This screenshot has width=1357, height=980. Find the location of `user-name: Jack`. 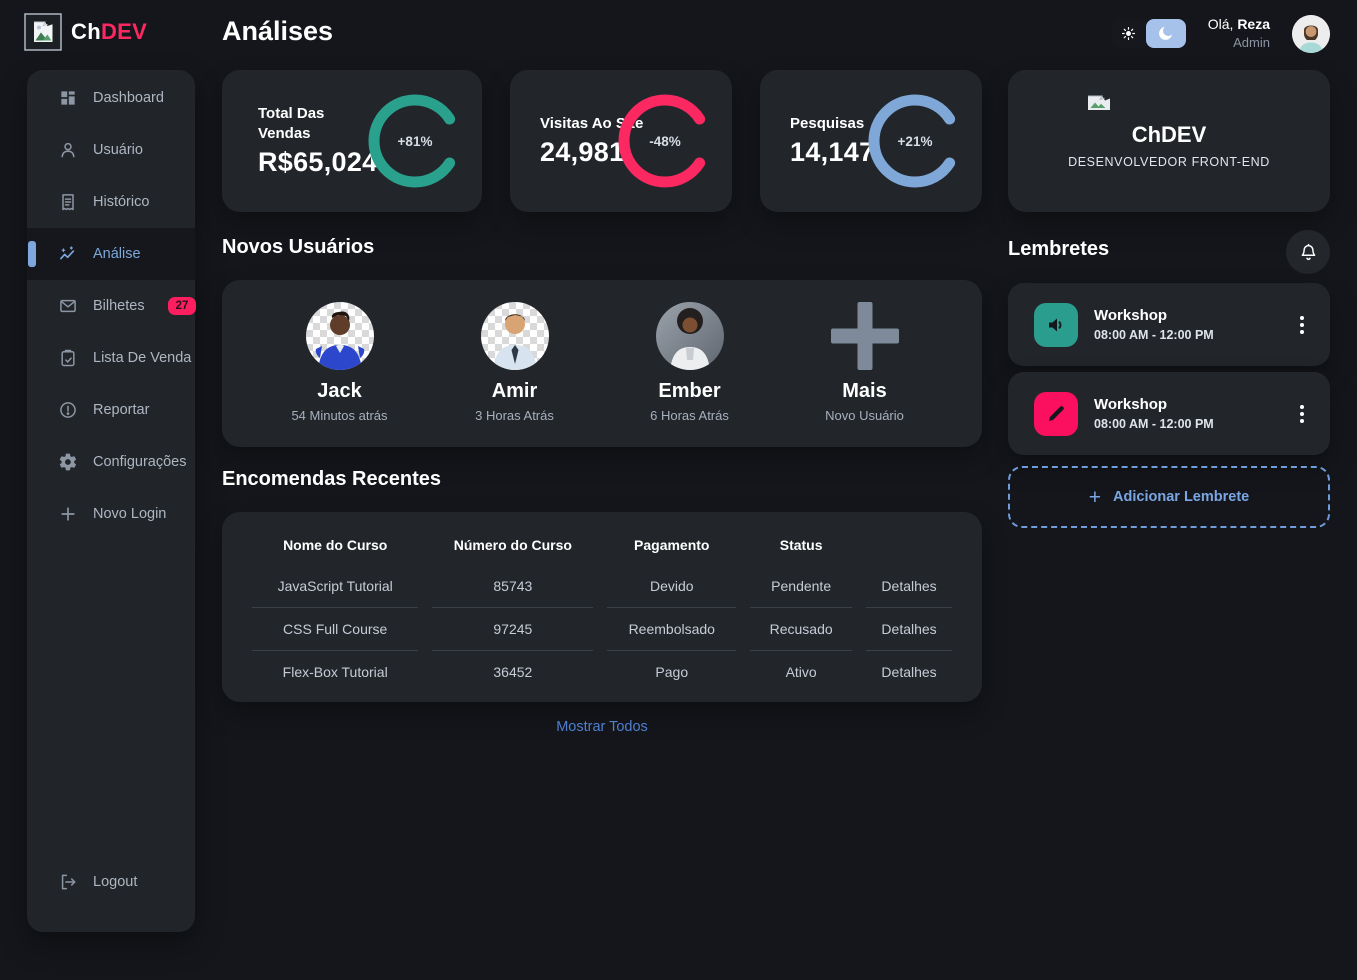

user-name: Jack is located at coordinates (339, 391).